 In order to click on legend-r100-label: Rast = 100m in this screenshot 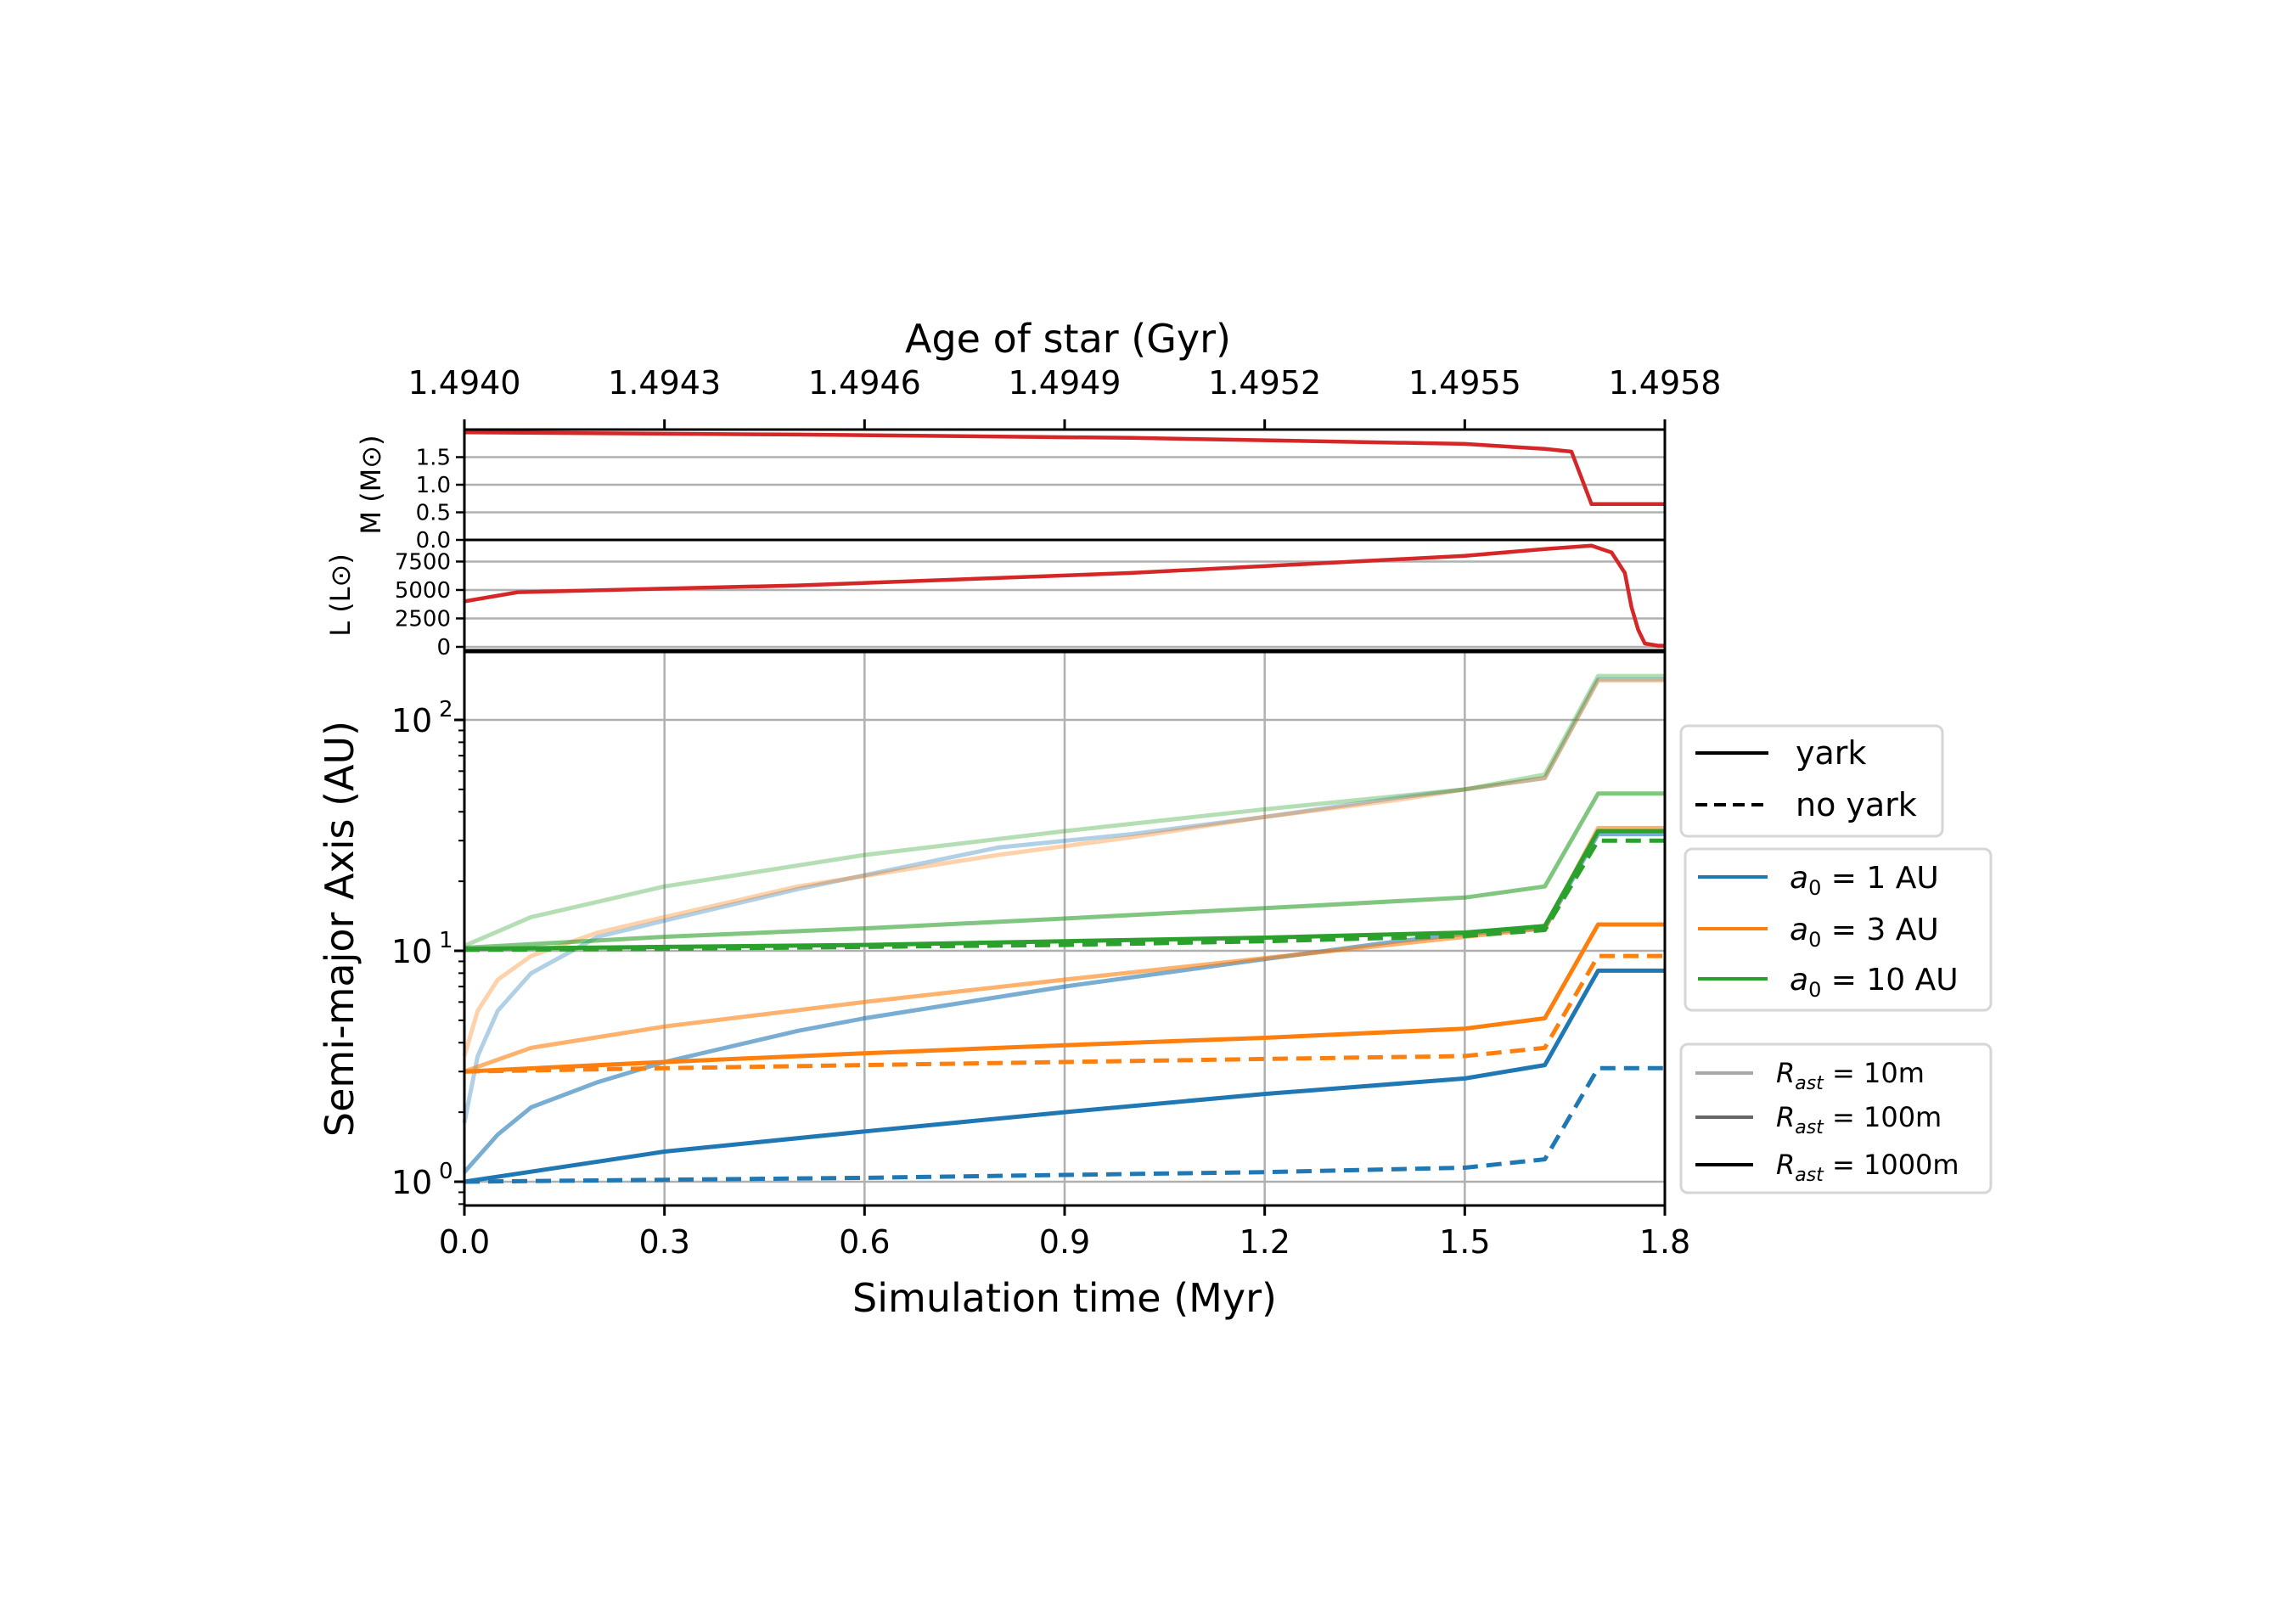, I will do `click(1859, 1119)`.